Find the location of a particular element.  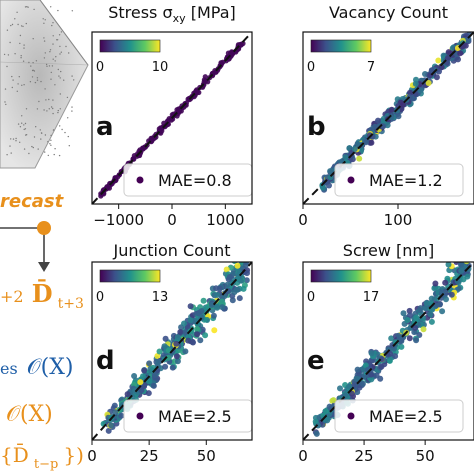

x-tick-label: 1000 is located at coordinates (225, 220).